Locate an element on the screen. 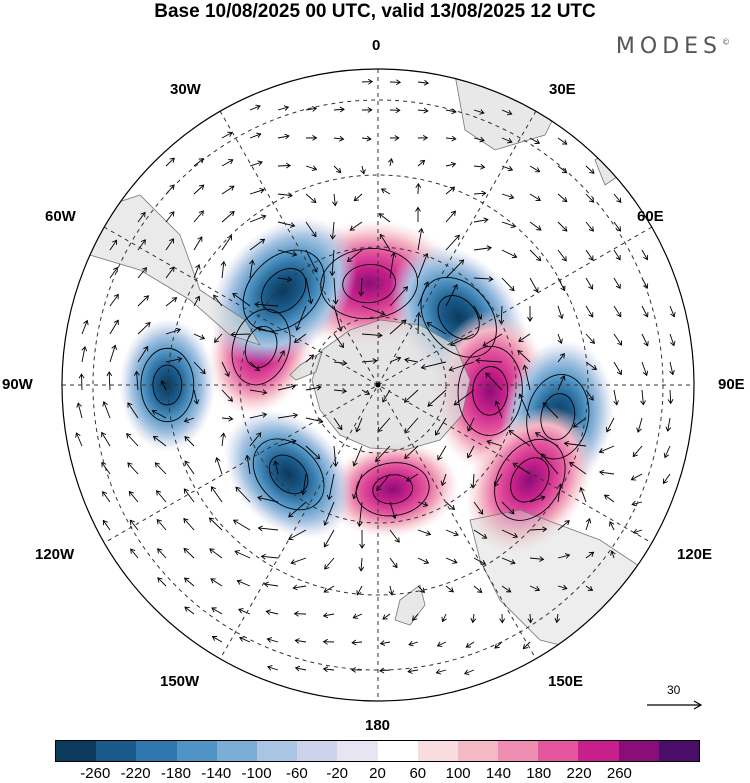 The width and height of the screenshot is (750, 783). colorbar-tick-label: -100 is located at coordinates (256, 773).